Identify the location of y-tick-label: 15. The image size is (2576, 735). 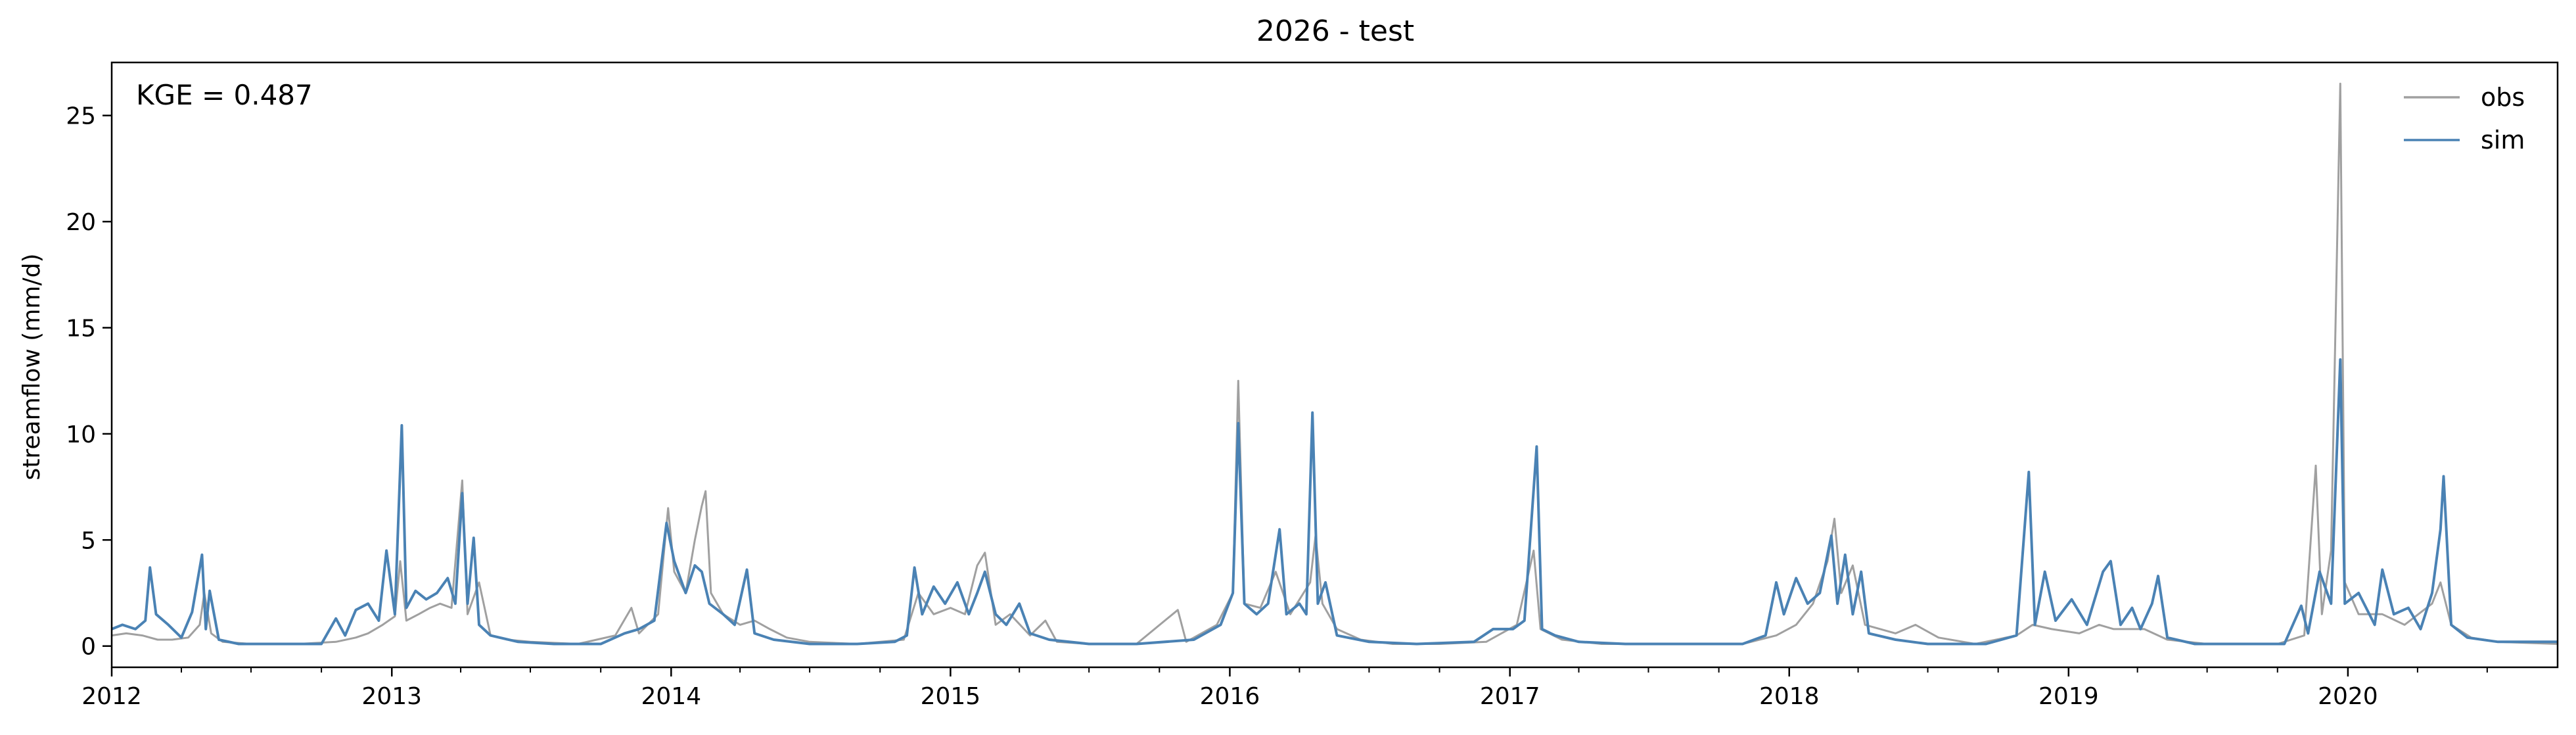
(81, 329).